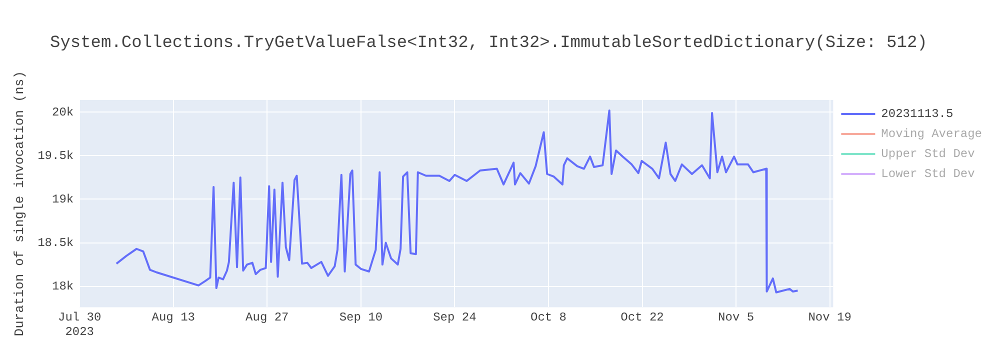 This screenshot has height=350, width=1000. I want to click on x-tick-label: Jul 30 2023, so click(80, 324).